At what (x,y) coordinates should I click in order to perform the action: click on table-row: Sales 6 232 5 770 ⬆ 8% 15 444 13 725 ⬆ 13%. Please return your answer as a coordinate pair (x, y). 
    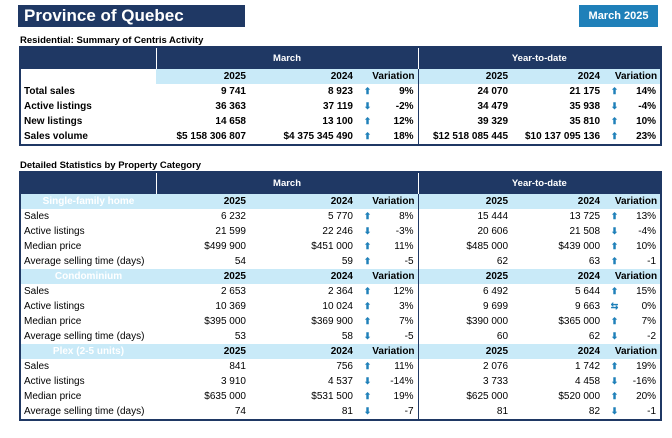
    Looking at the image, I should click on (340, 216).